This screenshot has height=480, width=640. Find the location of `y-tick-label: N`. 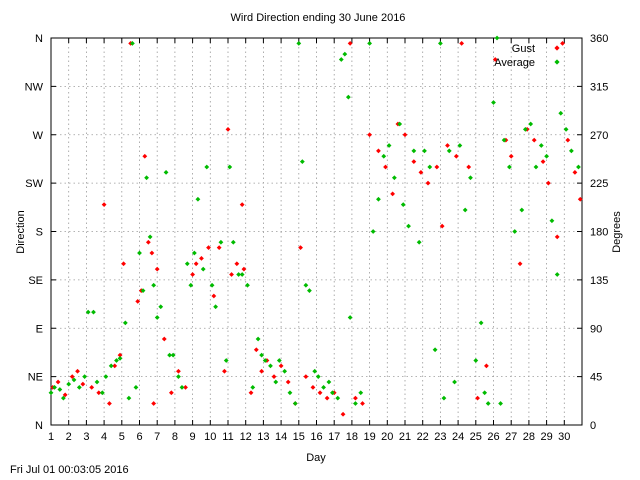

y-tick-label: N is located at coordinates (39, 39).